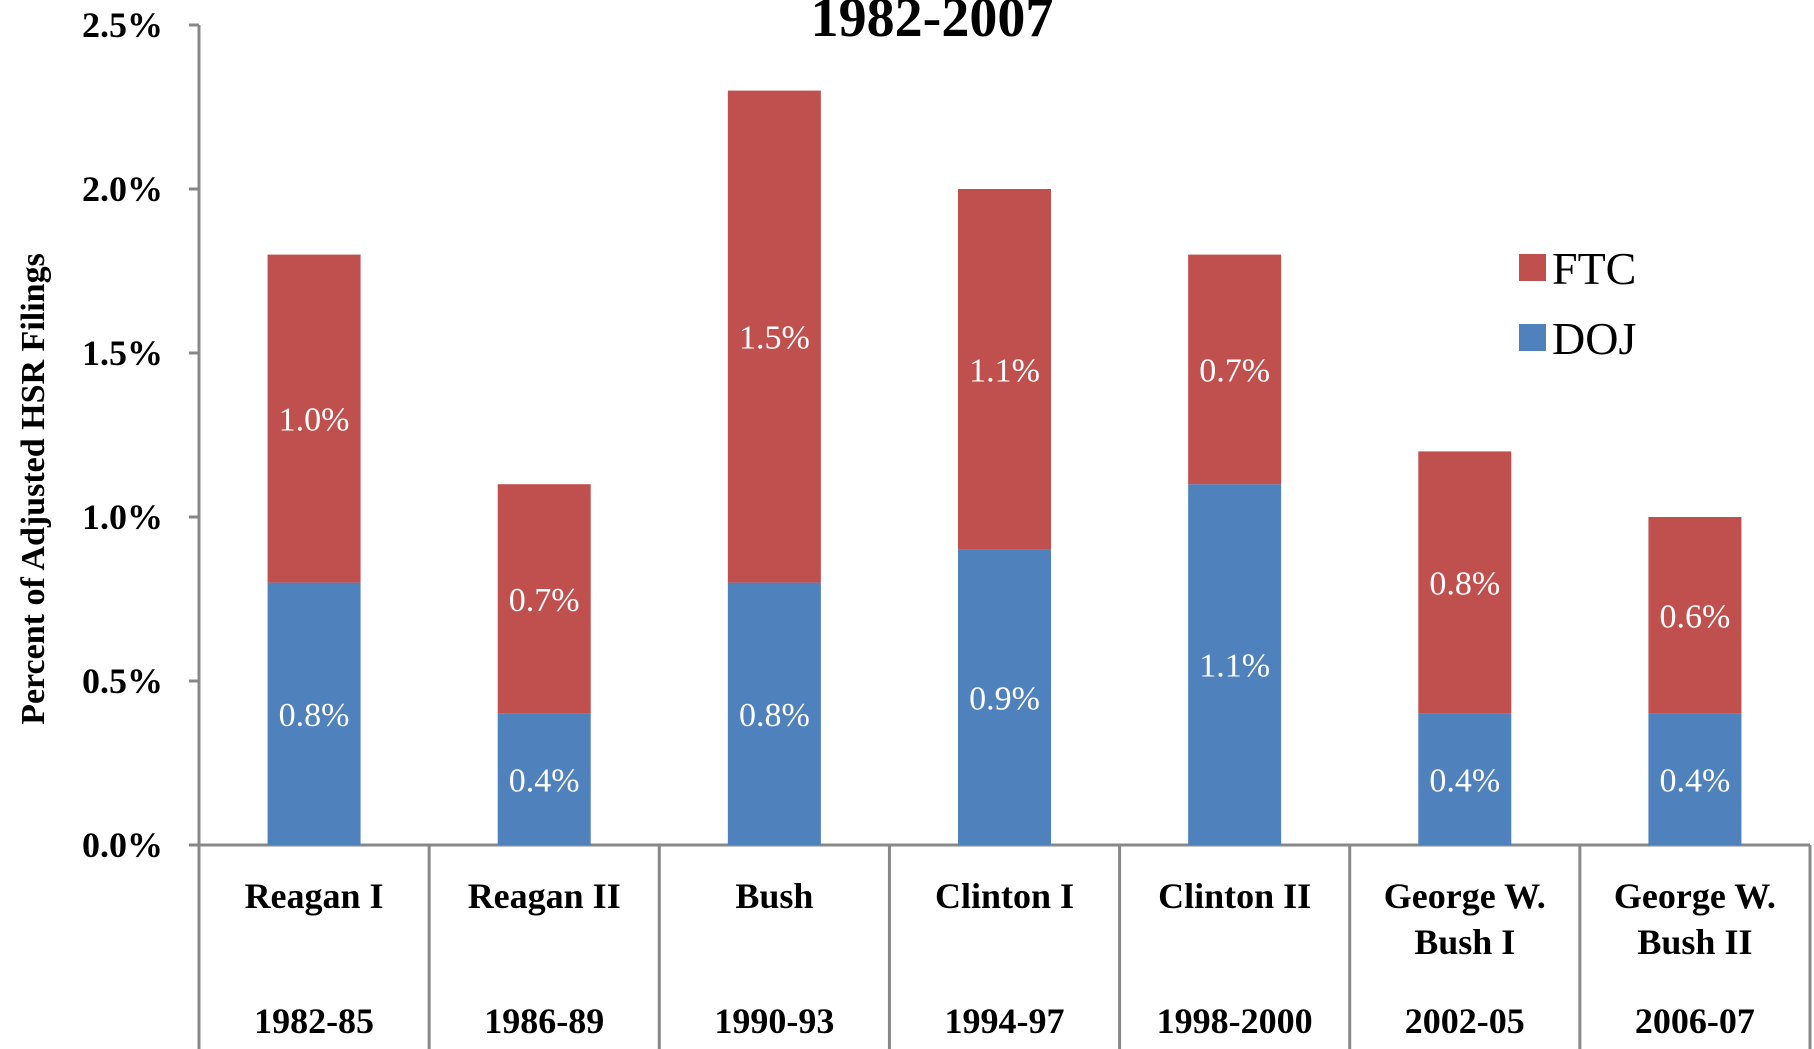 Image resolution: width=1814 pixels, height=1049 pixels. What do you see at coordinates (122, 353) in the screenshot?
I see `y-tick-label: 1.5%` at bounding box center [122, 353].